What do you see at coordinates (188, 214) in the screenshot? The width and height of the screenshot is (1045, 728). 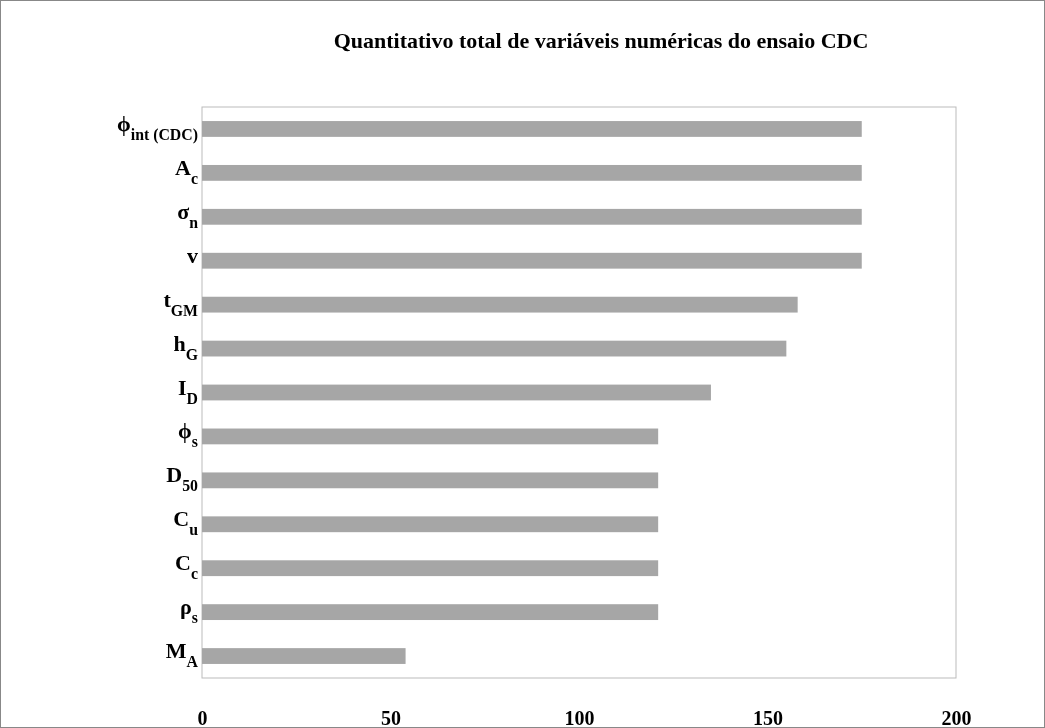 I see `y-tick-label: σ$_{n}$` at bounding box center [188, 214].